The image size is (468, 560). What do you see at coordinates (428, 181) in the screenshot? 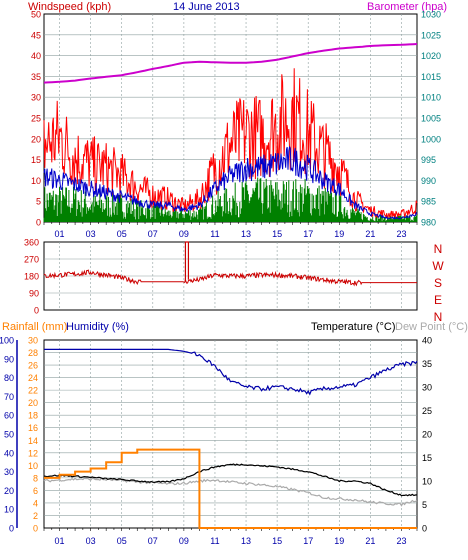
I see `top-right-tick-label: 990` at bounding box center [428, 181].